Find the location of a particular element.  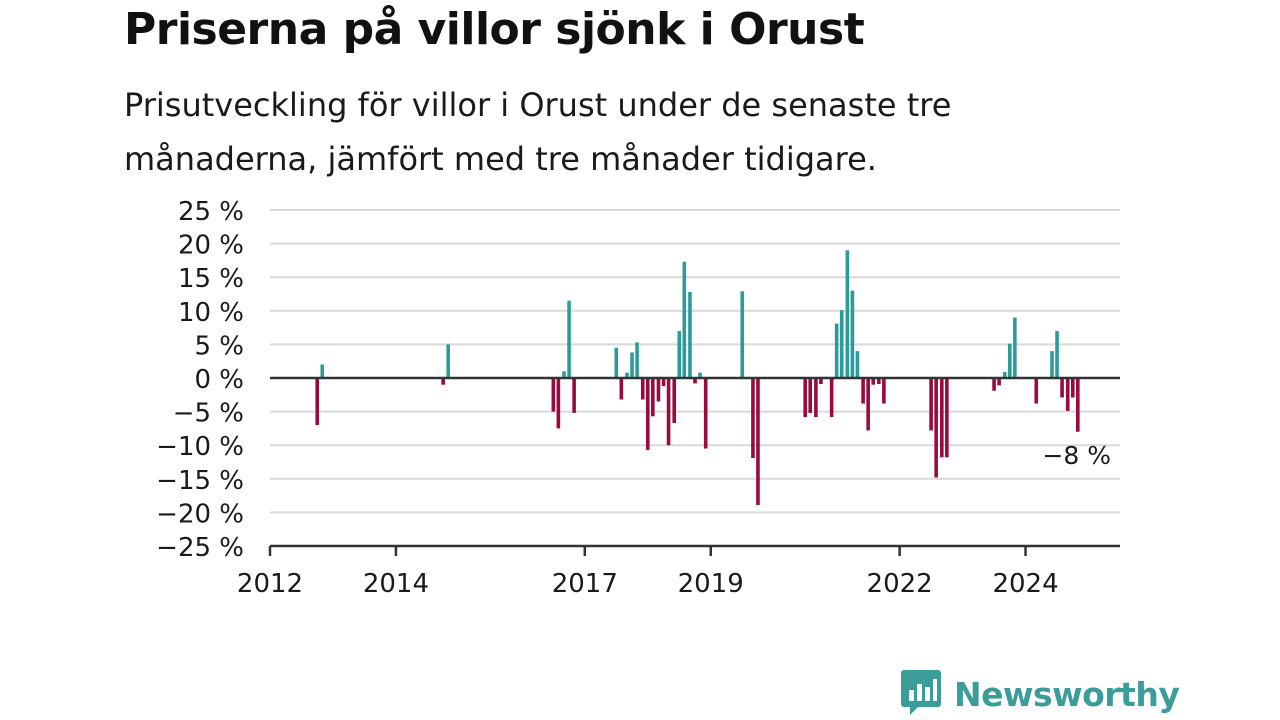

y-tick-label: −15 % is located at coordinates (200, 481).